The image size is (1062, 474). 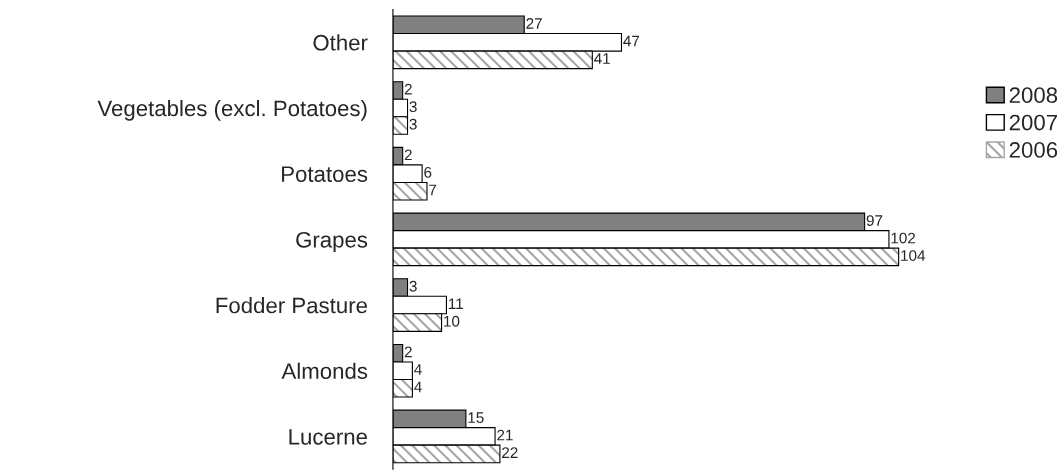 I want to click on data-label: 6, so click(x=428, y=172).